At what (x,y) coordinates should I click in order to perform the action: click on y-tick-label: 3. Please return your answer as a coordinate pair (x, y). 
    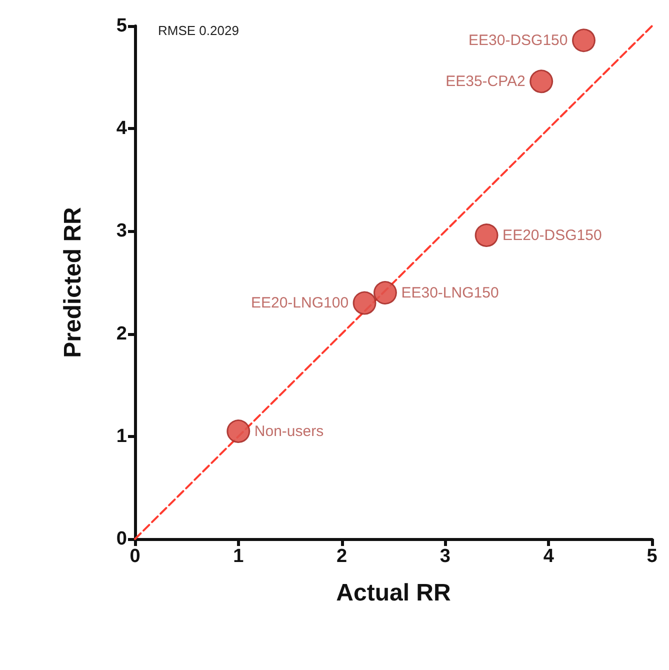
    Looking at the image, I should click on (121, 231).